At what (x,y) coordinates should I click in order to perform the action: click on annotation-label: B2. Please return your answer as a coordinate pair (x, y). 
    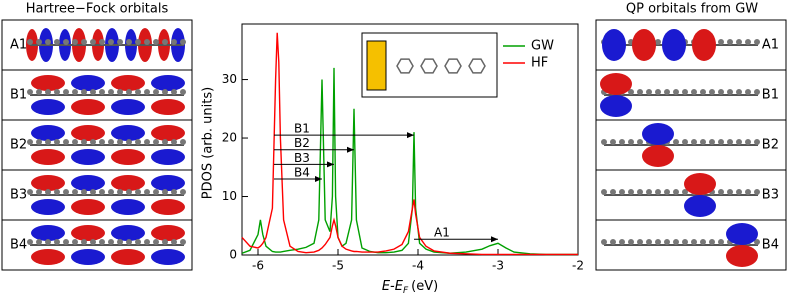
    Looking at the image, I should click on (302, 143).